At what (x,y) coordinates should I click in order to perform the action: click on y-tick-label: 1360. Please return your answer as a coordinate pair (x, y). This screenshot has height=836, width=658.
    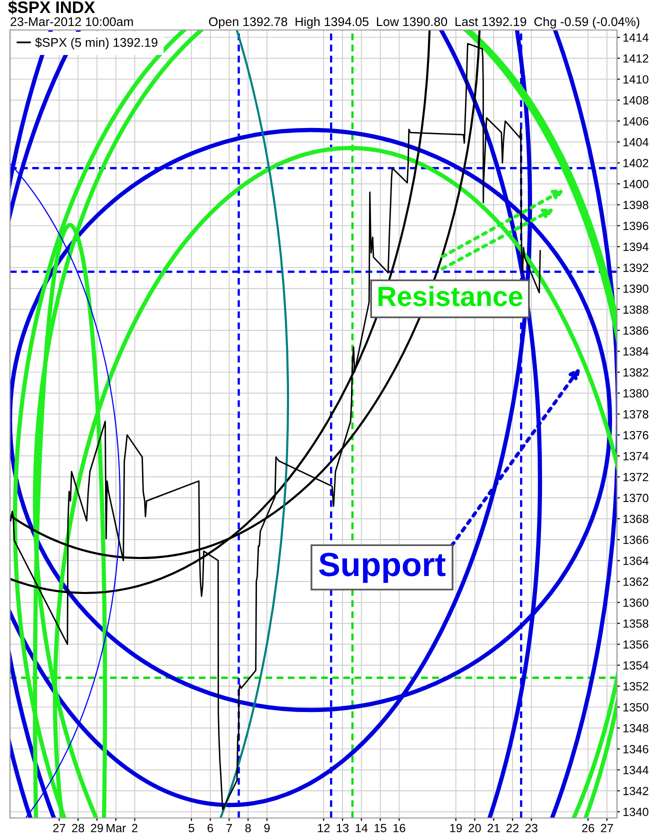
    Looking at the image, I should click on (635, 602).